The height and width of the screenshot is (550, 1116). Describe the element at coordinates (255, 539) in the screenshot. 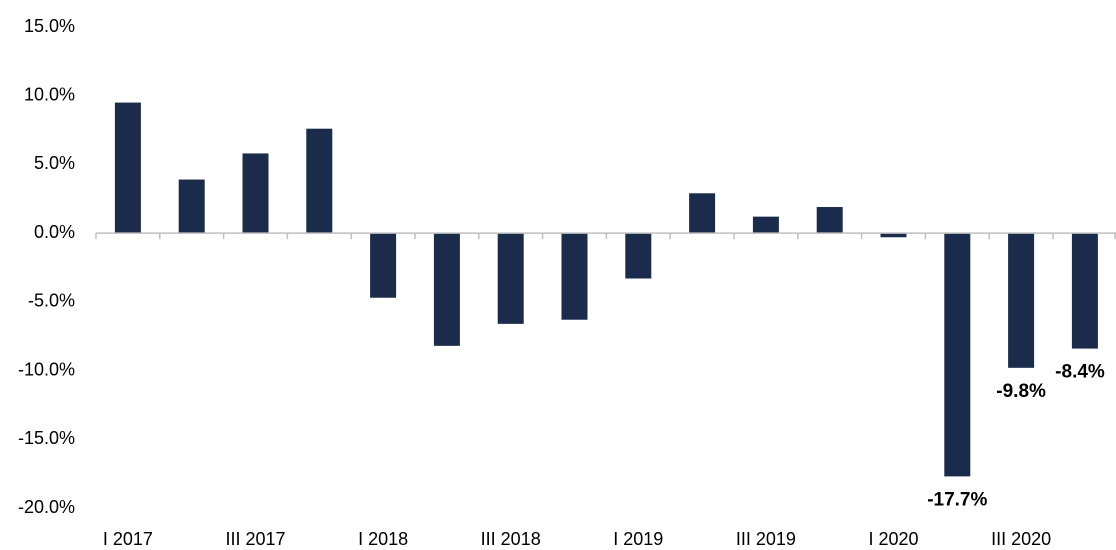

I see `x-tick-label: III 2017` at that location.